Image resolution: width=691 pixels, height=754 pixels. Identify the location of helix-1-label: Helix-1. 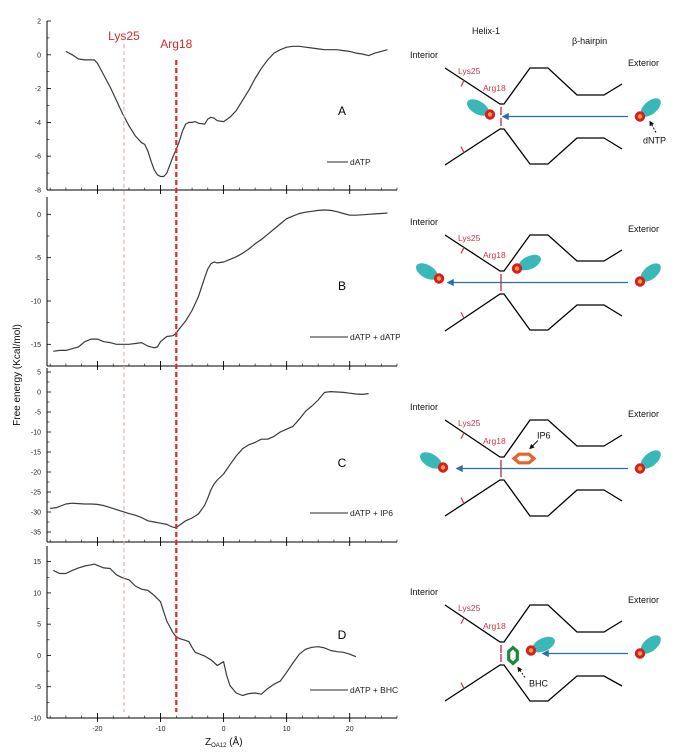
(486, 31).